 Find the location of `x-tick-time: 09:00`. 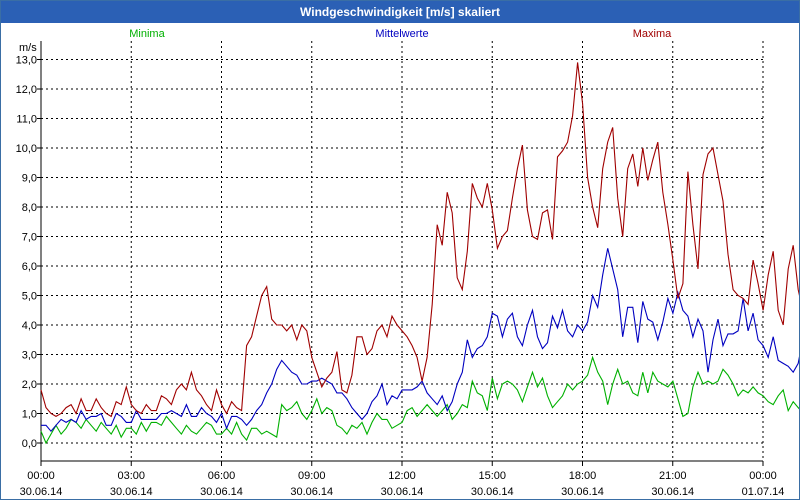

x-tick-time: 09:00 is located at coordinates (312, 476).